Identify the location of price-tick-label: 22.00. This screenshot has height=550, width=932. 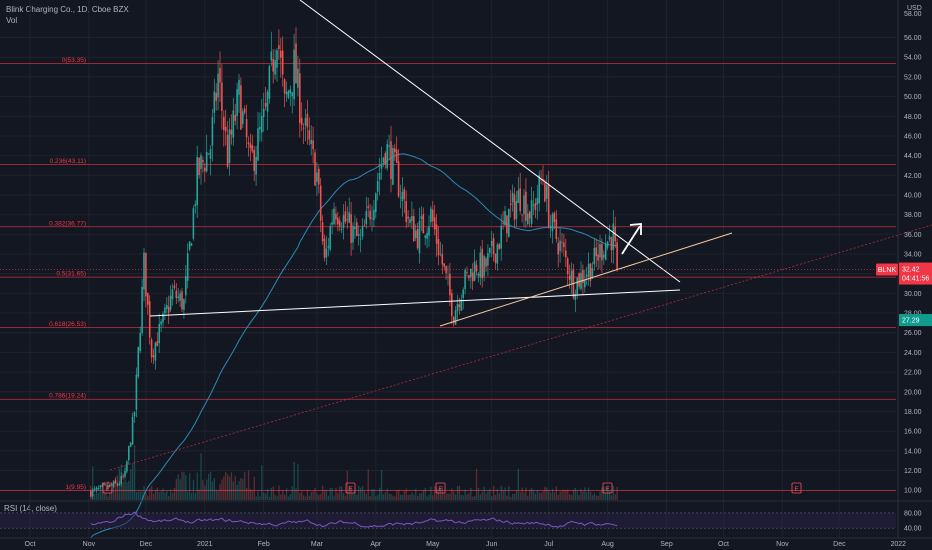
(913, 373).